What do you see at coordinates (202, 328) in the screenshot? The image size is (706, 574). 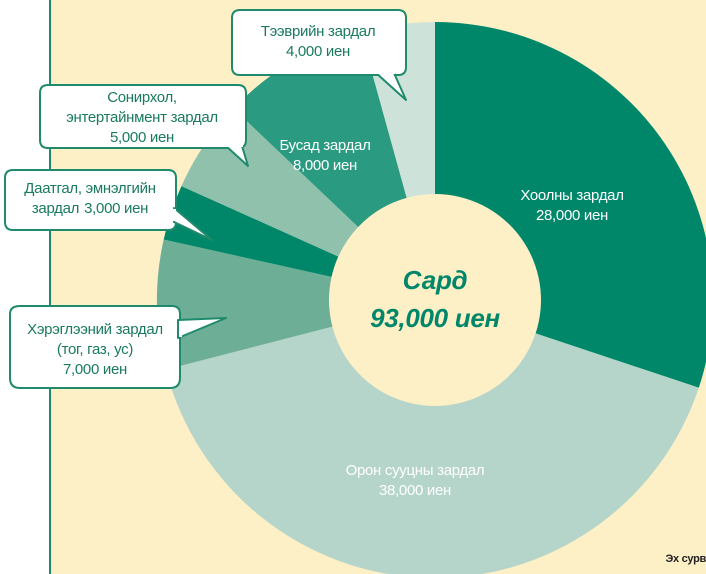 I see `callout-tail` at bounding box center [202, 328].